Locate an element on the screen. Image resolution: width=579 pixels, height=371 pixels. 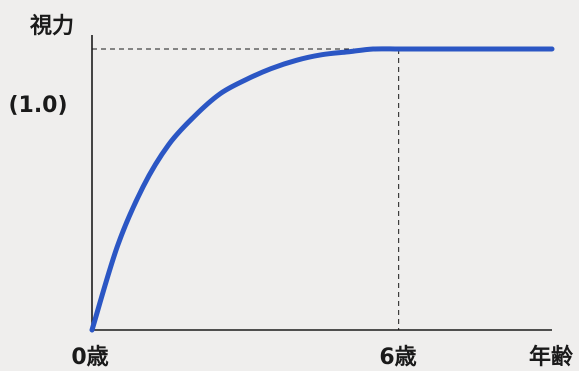
y-tick-label: (1.0) is located at coordinates (37, 105).